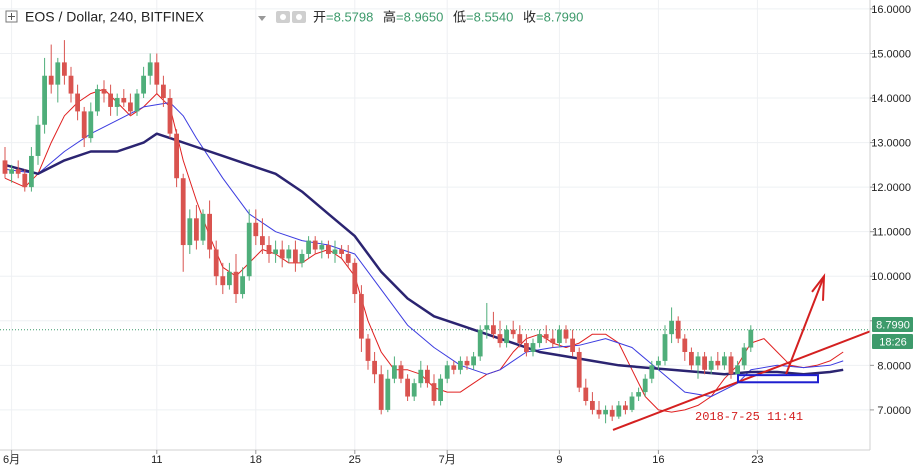 This screenshot has height=465, width=915. I want to click on support-trendline, so click(763, 372).